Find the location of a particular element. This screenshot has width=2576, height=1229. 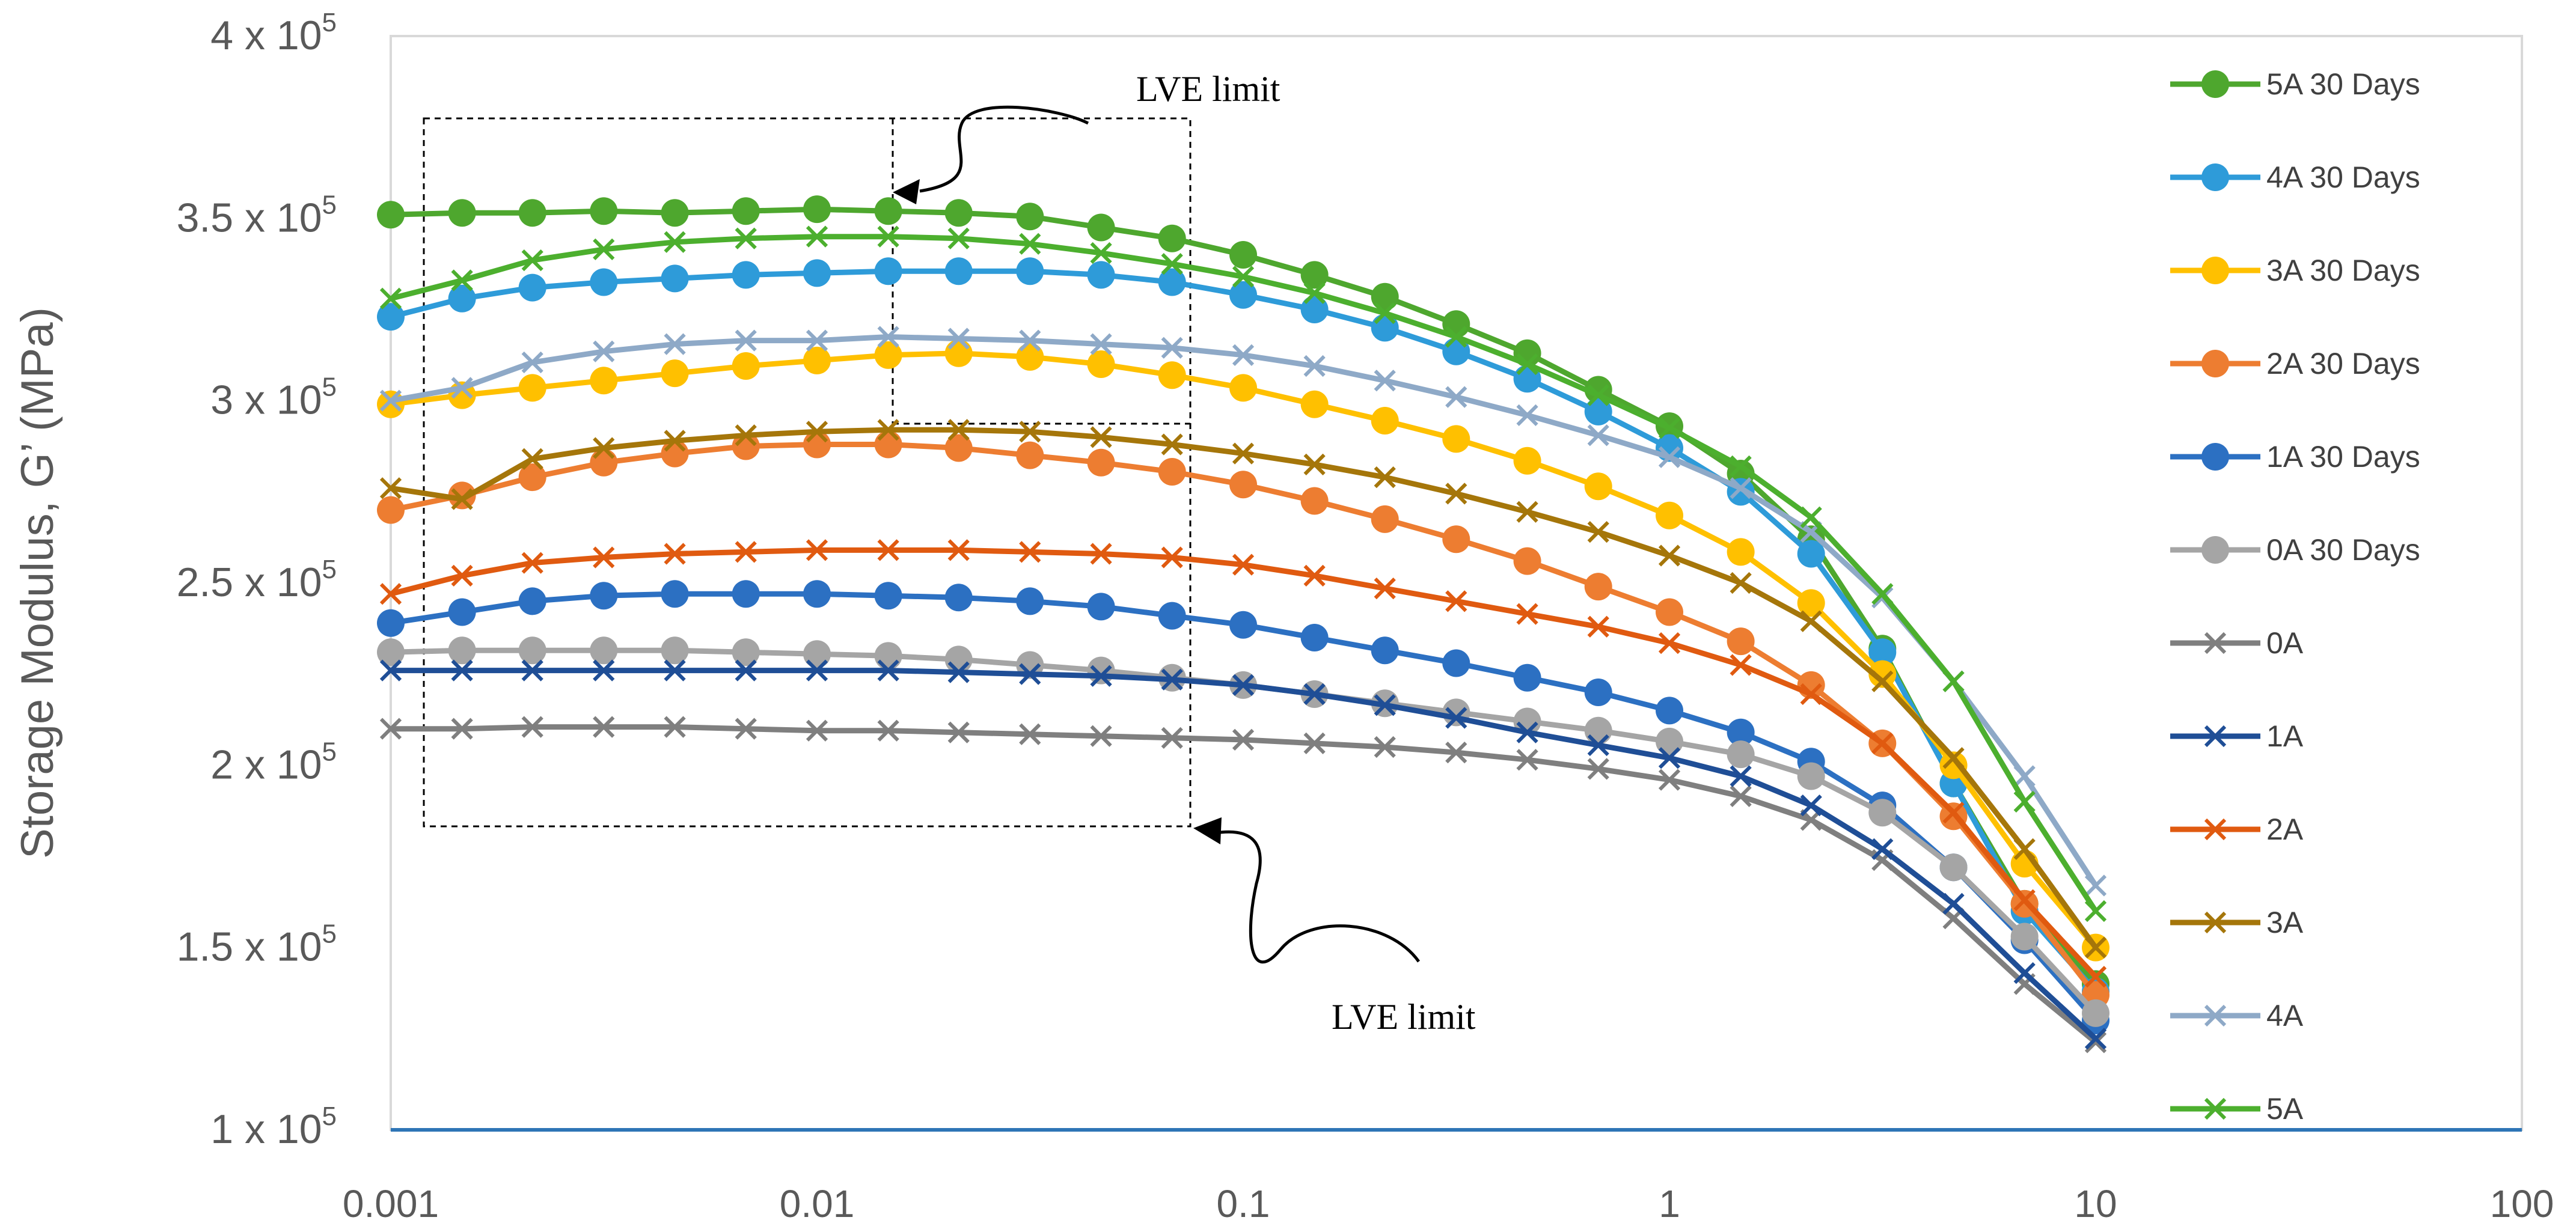

legend-label: 2A is located at coordinates (2285, 829).